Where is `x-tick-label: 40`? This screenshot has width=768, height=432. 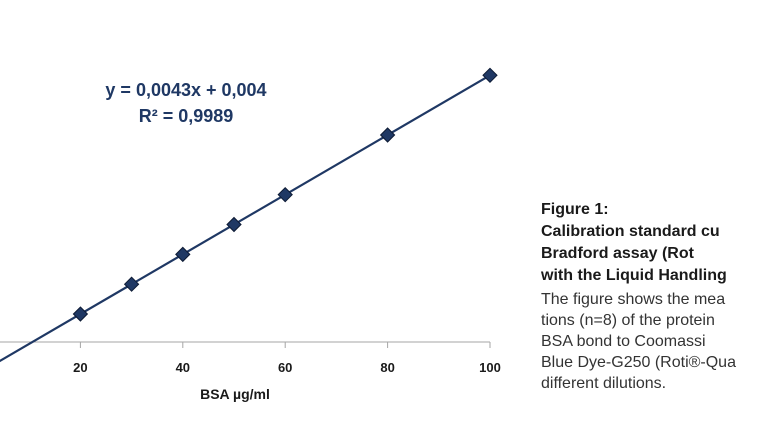 x-tick-label: 40 is located at coordinates (183, 367).